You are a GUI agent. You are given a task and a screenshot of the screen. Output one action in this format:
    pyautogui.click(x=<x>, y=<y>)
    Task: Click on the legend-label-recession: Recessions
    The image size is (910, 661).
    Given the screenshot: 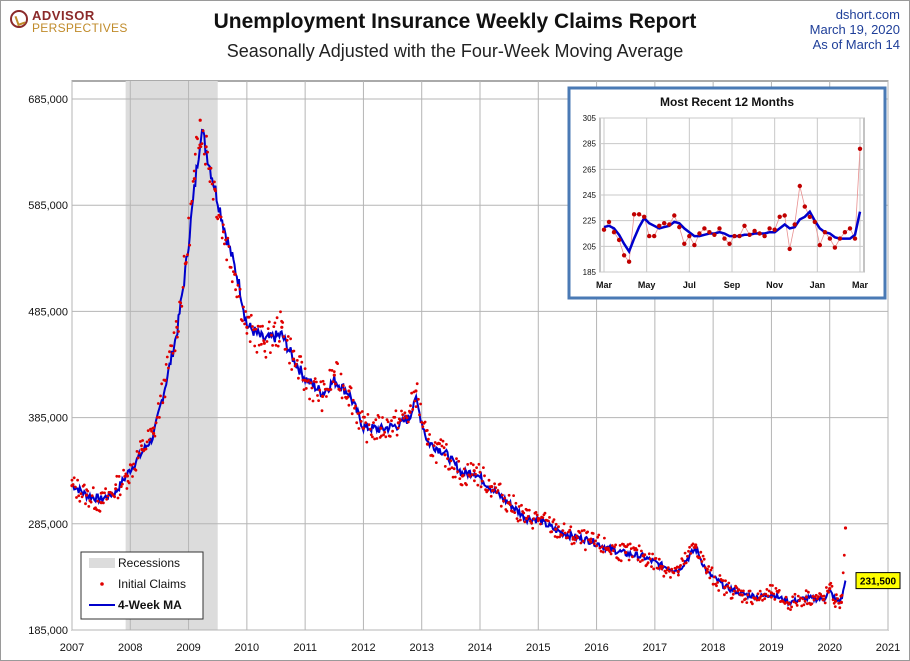 What is the action you would take?
    pyautogui.click(x=149, y=563)
    